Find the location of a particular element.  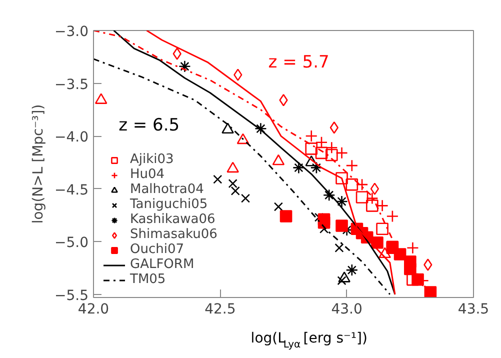

annotation: z = 5.7 is located at coordinates (299, 62).